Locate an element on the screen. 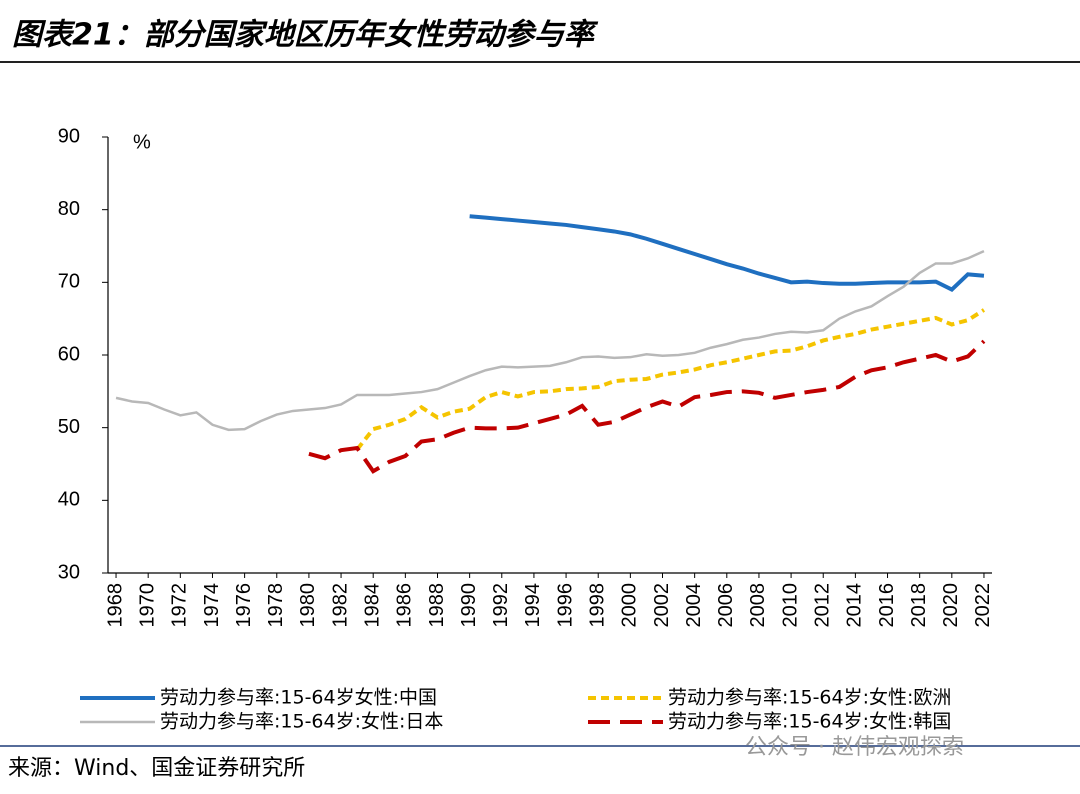  y-unit: % is located at coordinates (142, 142).